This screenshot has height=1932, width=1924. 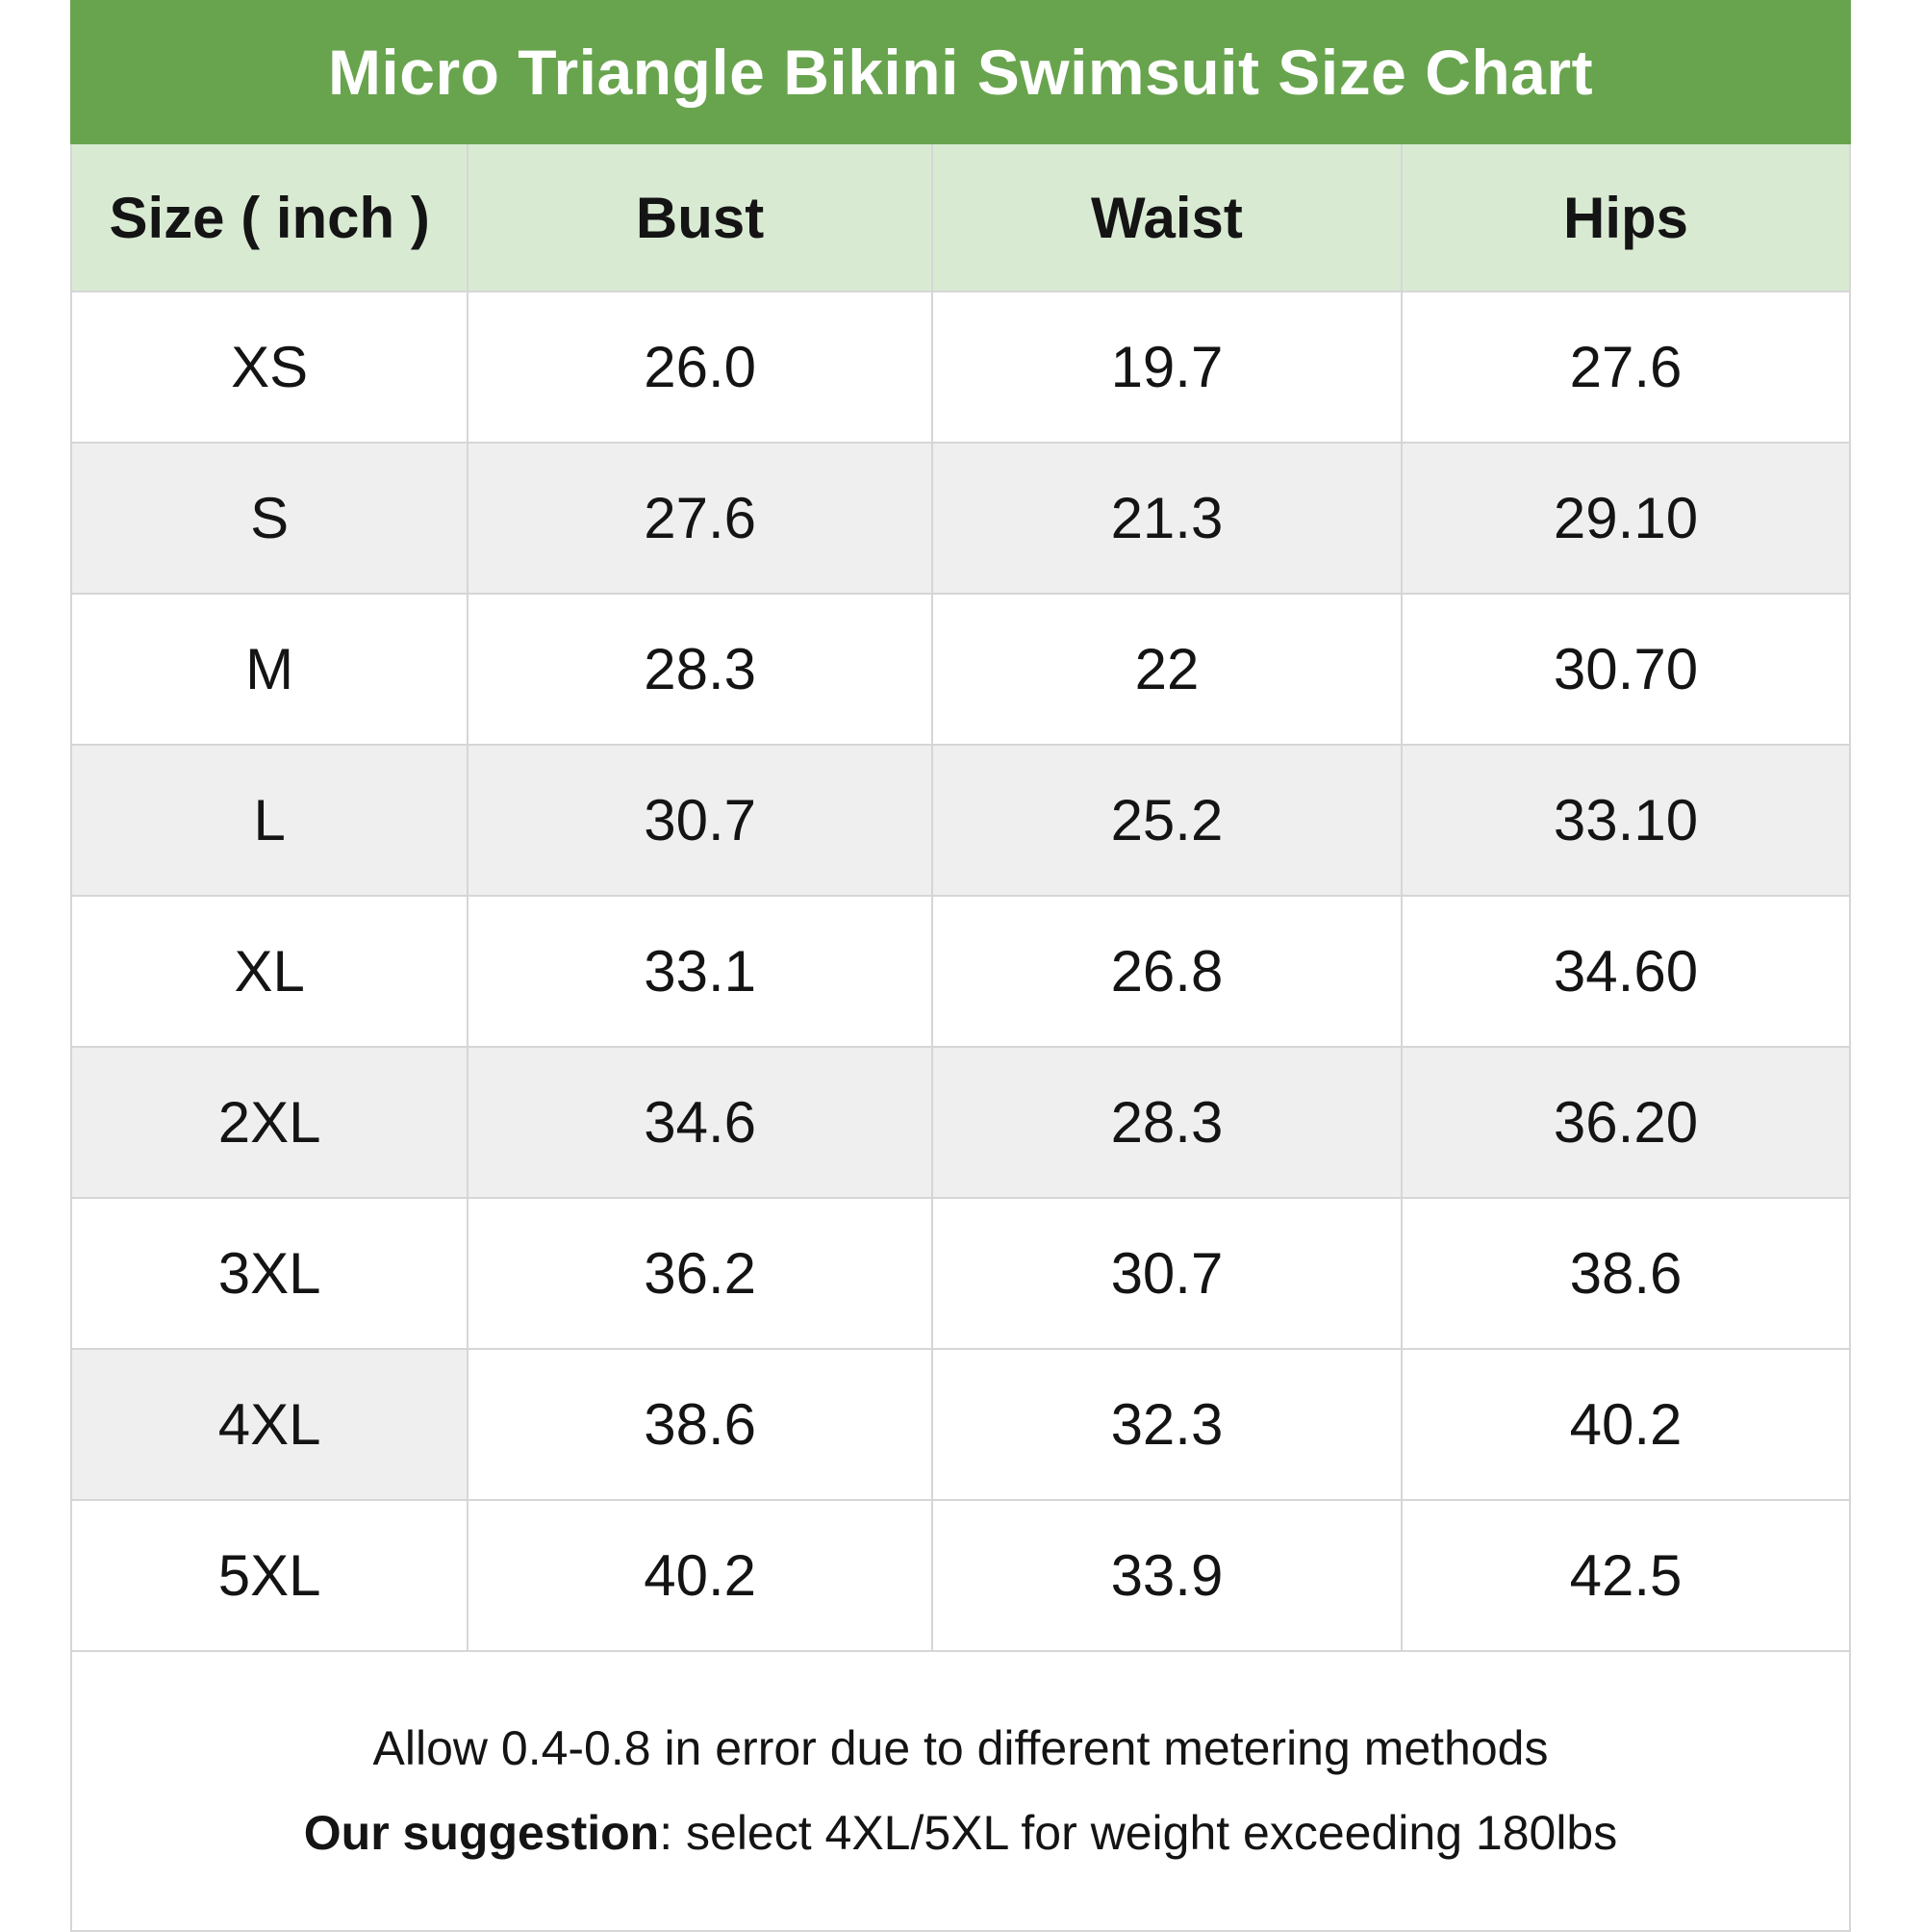 I want to click on size-cell: XL, so click(x=269, y=971).